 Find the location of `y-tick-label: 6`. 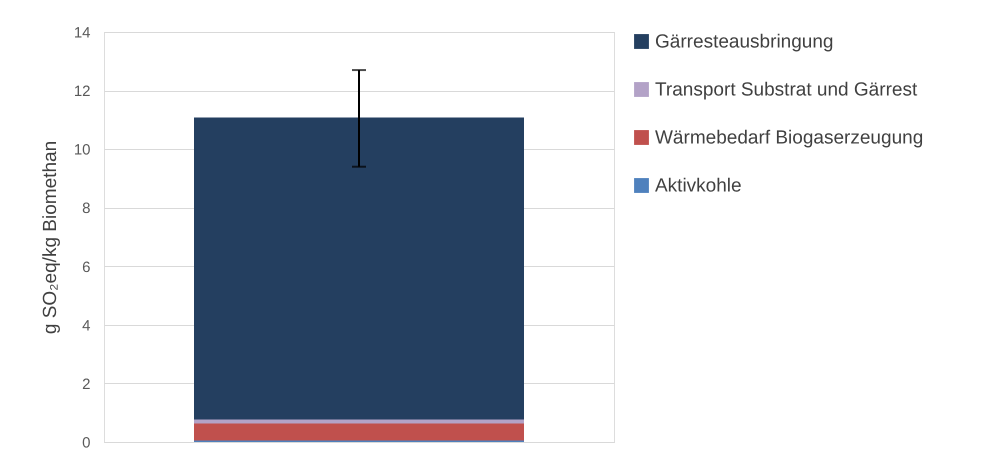

y-tick-label: 6 is located at coordinates (86, 267).